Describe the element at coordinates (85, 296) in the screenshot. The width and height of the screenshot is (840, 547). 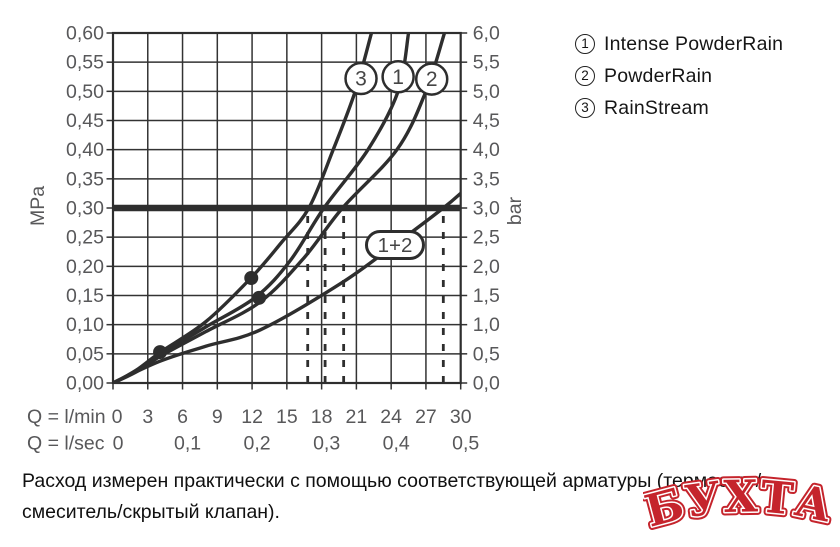
I see `svg-text: 0,15` at that location.